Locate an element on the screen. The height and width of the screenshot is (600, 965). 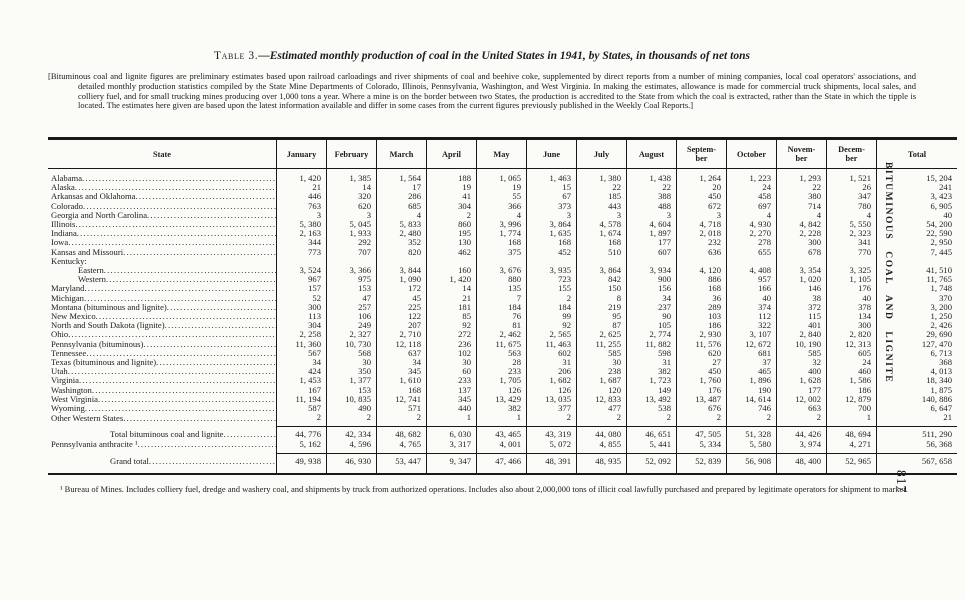
value-cell: 51, 328 is located at coordinates (751, 433).